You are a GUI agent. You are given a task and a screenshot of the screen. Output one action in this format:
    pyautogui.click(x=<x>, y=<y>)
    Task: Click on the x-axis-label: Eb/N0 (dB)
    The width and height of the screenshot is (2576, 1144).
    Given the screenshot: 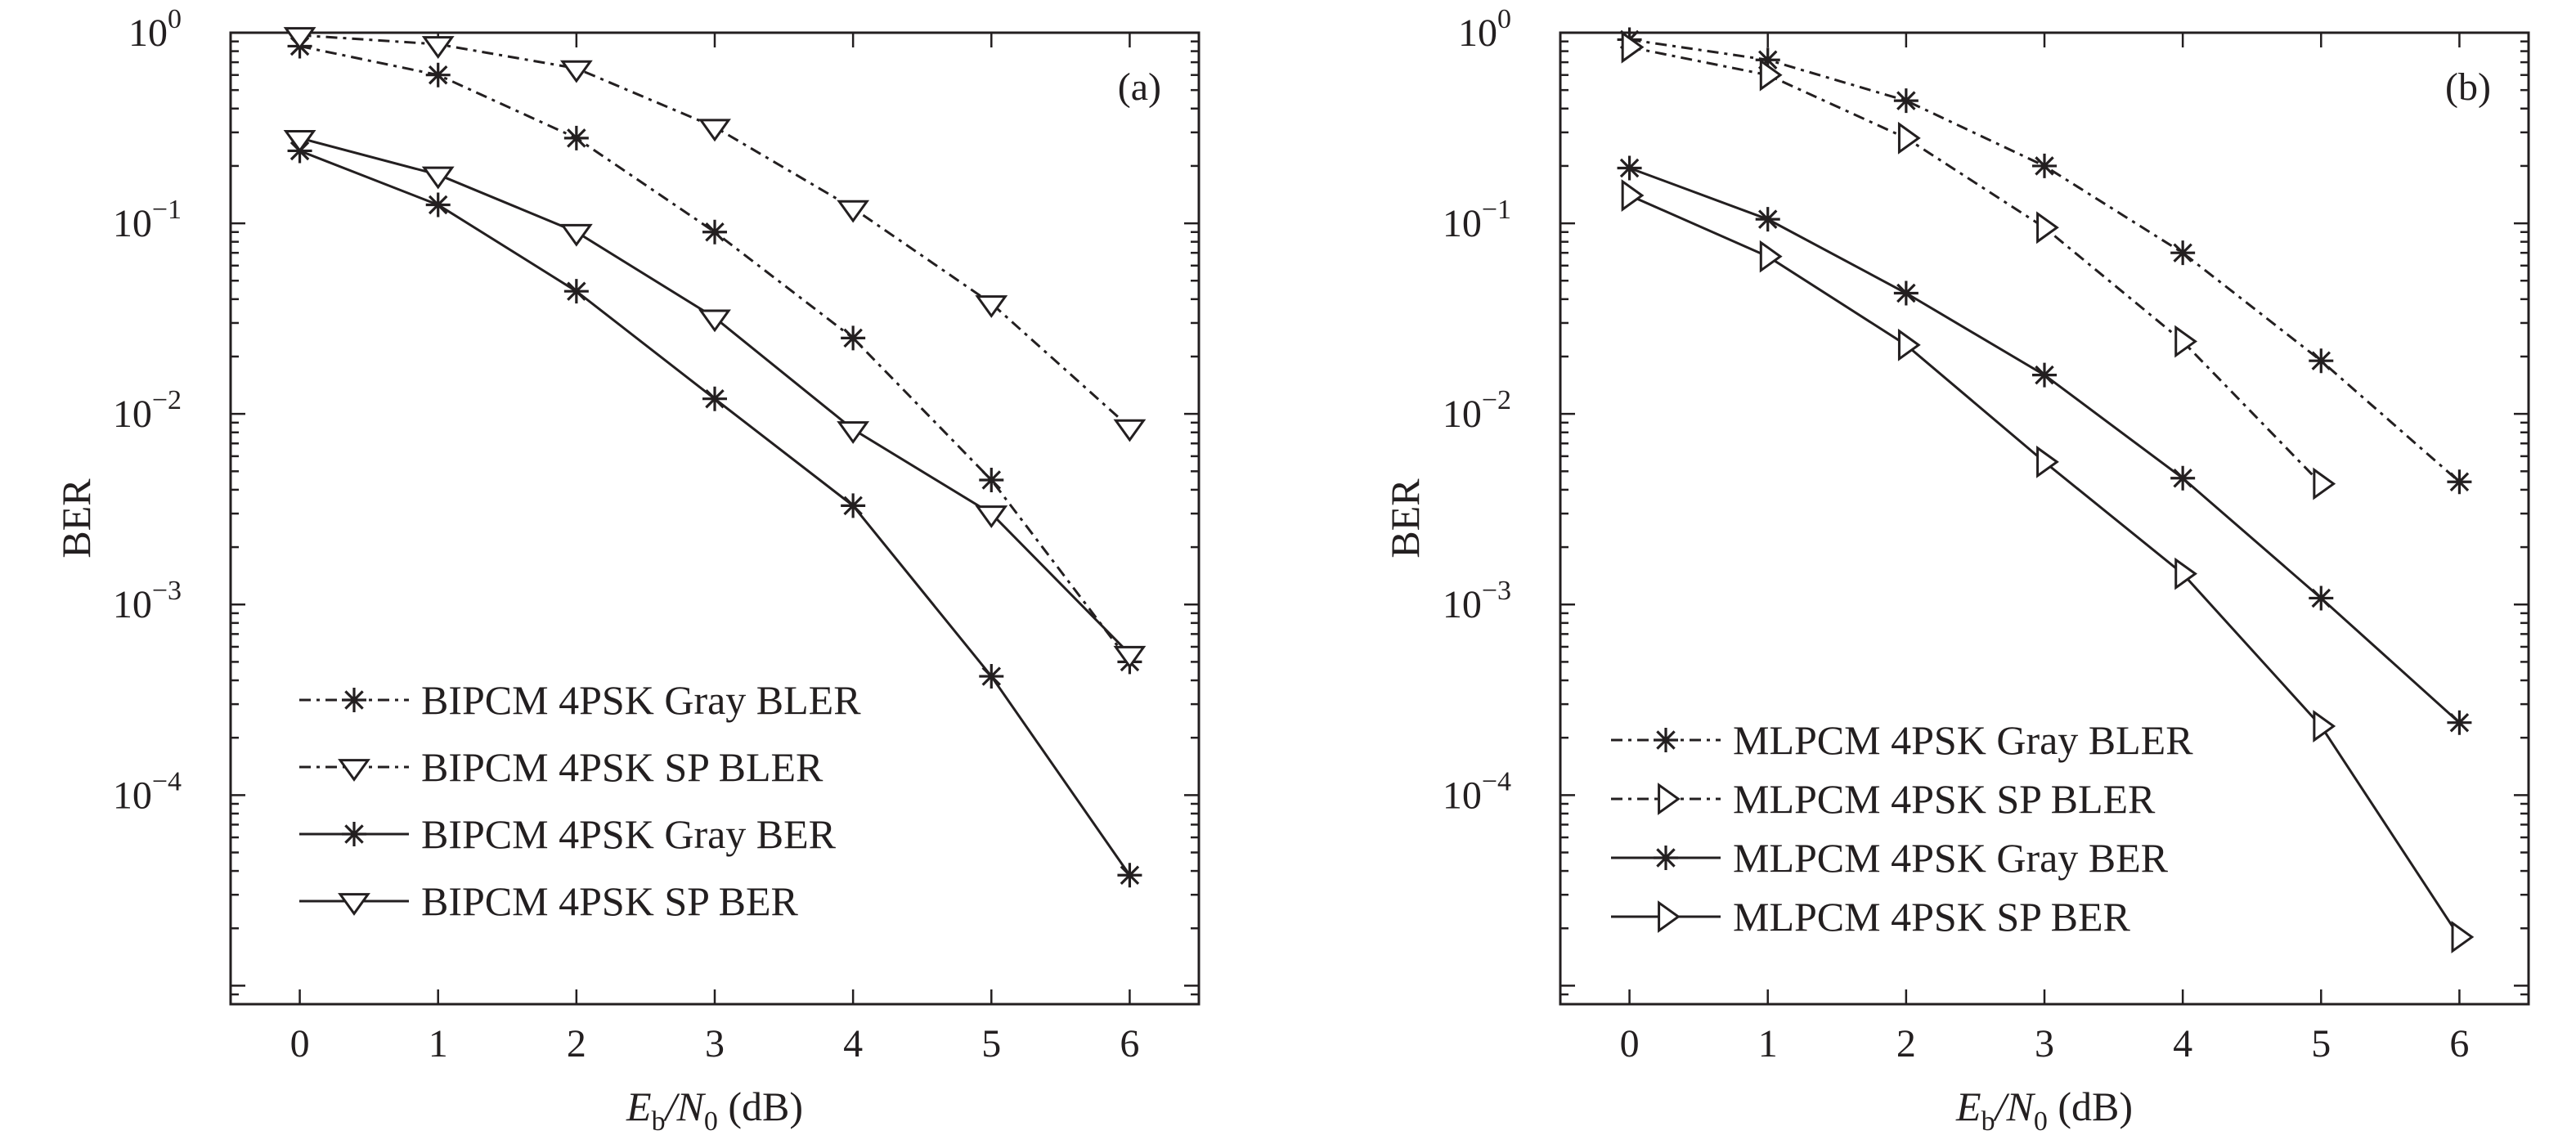 What is the action you would take?
    pyautogui.click(x=2044, y=1110)
    